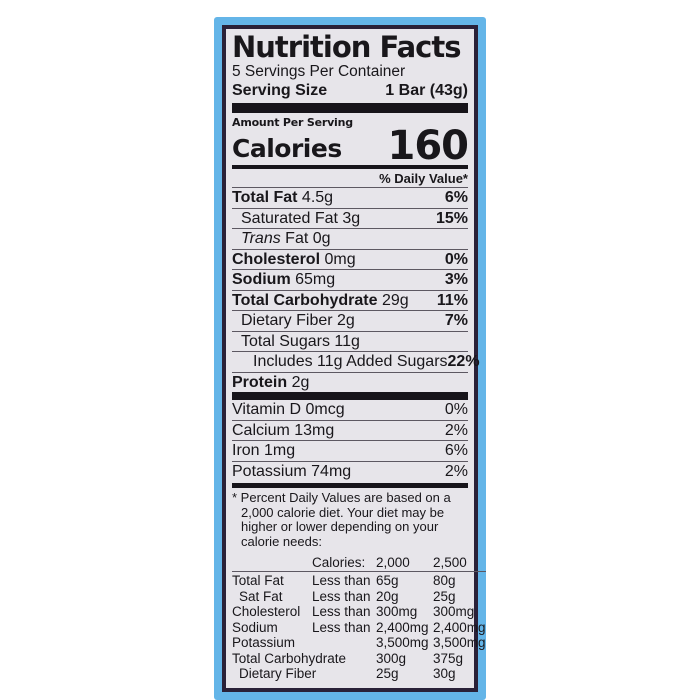 This screenshot has width=700, height=700. I want to click on label-title: Nutrition Facts, so click(346, 47).